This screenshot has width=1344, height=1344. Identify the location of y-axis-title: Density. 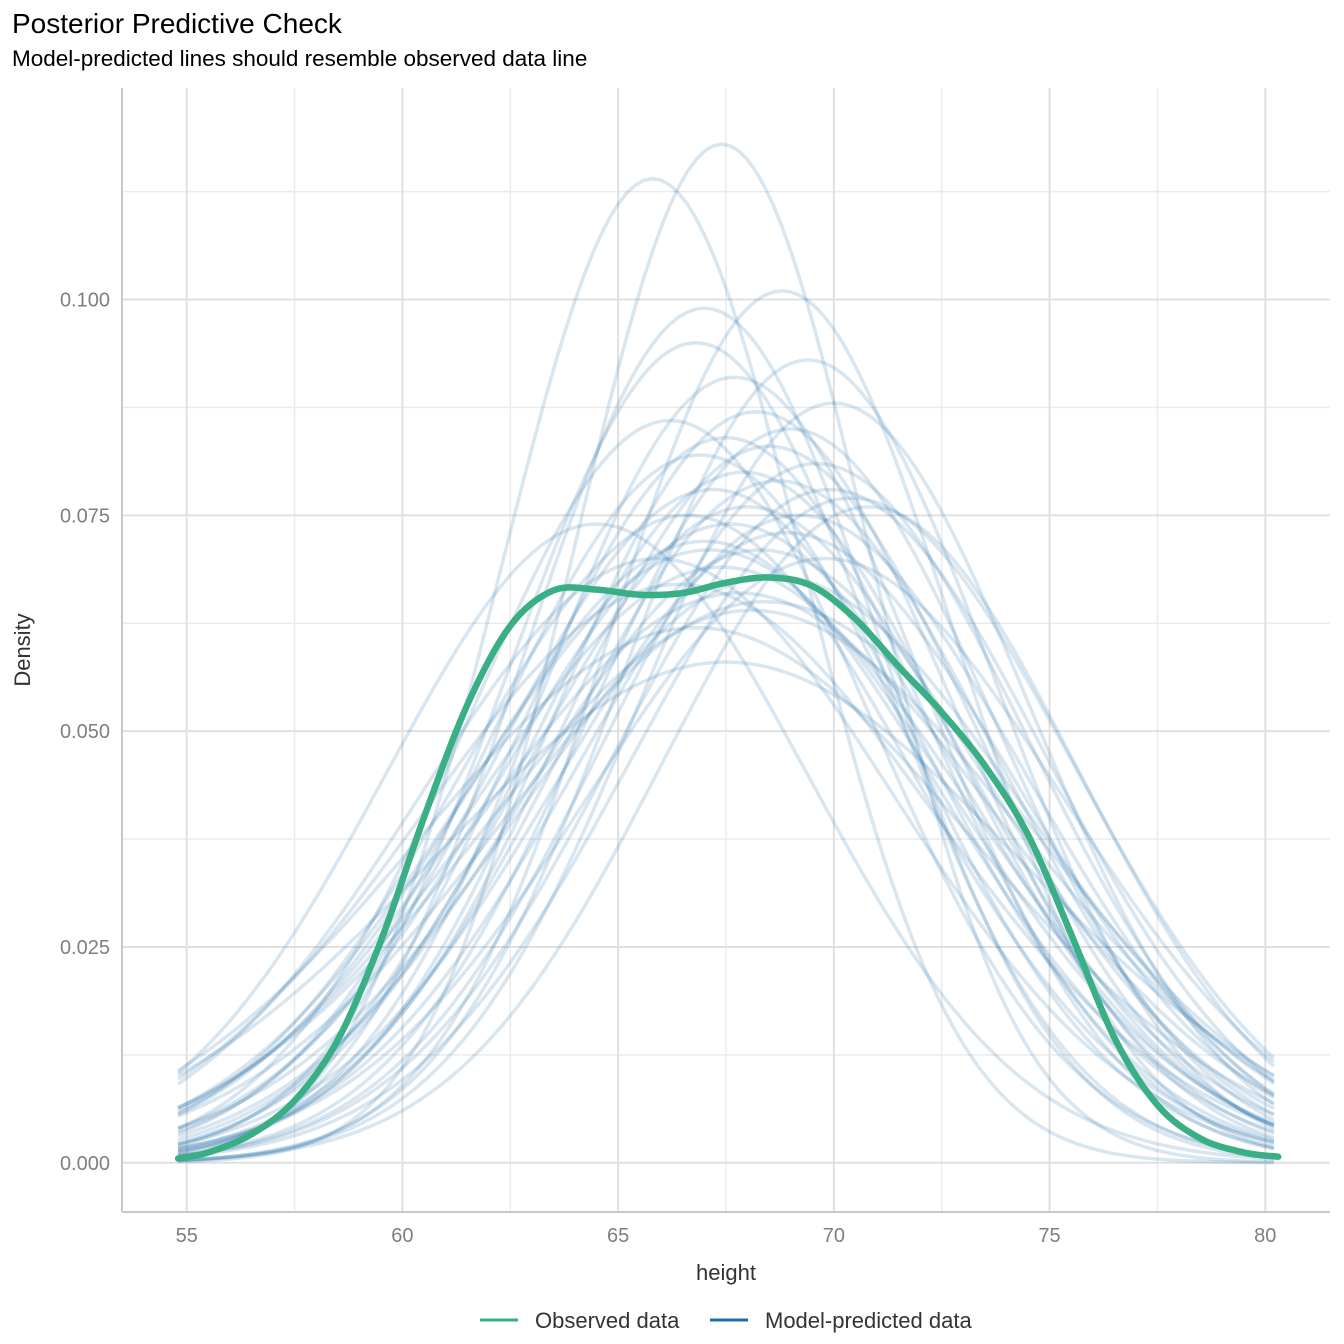
(22, 649).